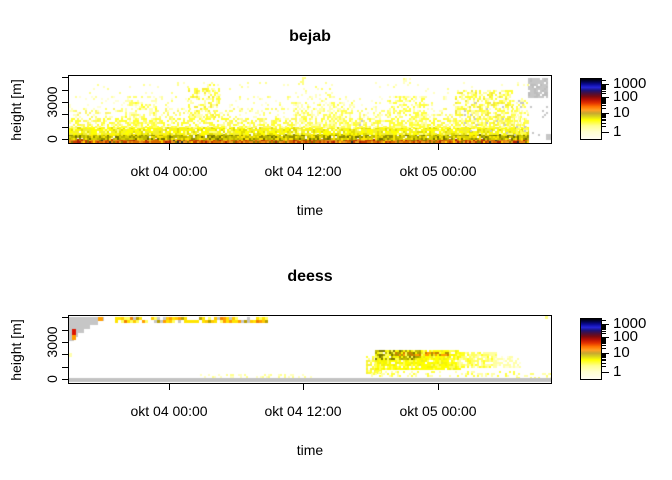 Image resolution: width=672 pixels, height=480 pixels. Describe the element at coordinates (310, 276) in the screenshot. I see `plot-title: deess` at that location.